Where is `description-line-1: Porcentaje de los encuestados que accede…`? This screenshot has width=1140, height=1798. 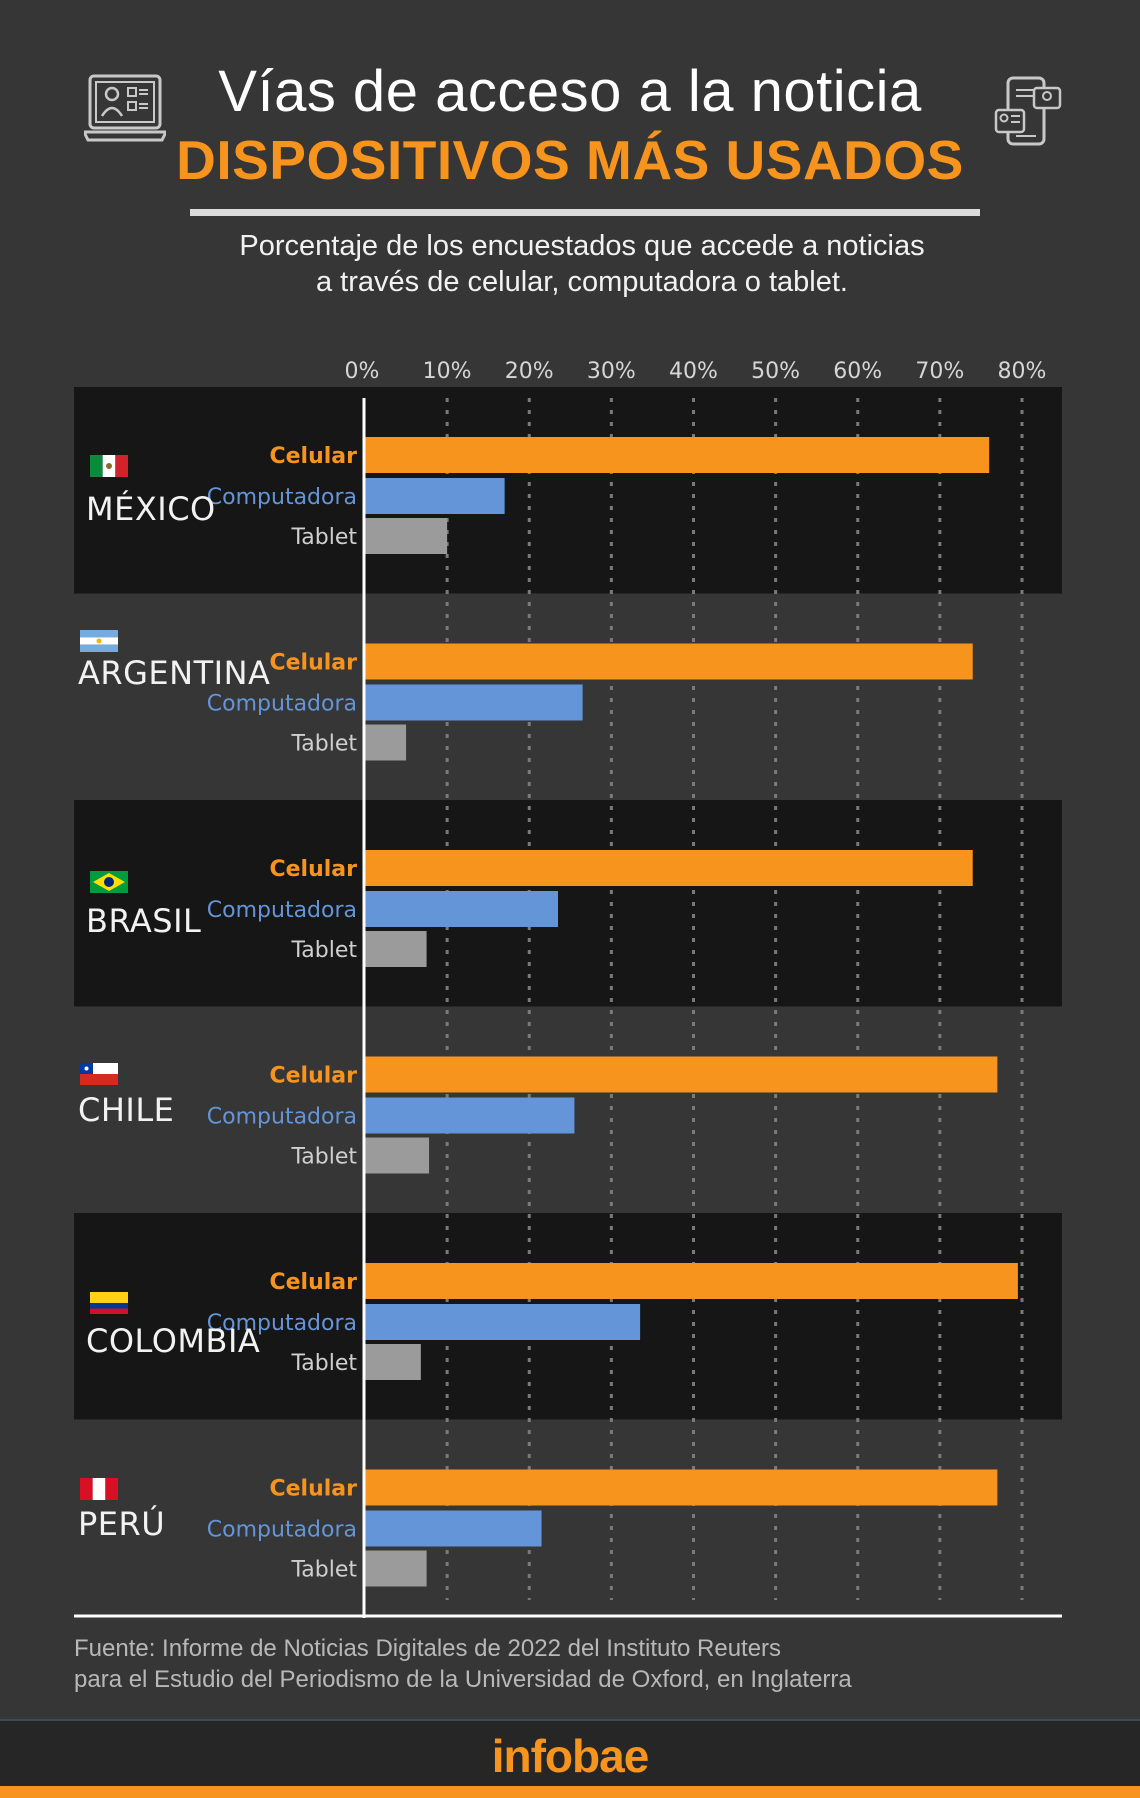 description-line-1: Porcentaje de los encuestados que accede… is located at coordinates (582, 246).